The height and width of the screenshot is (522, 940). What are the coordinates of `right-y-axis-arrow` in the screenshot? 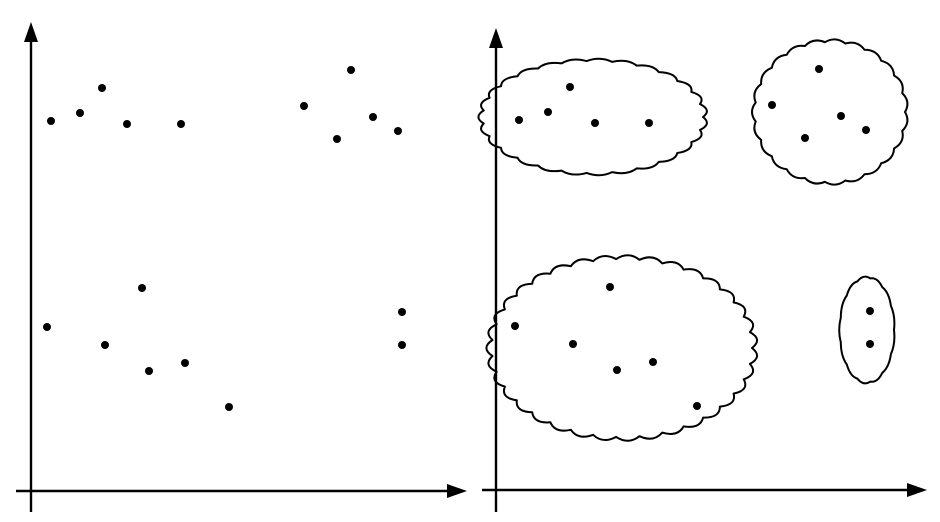 It's located at (496, 38).